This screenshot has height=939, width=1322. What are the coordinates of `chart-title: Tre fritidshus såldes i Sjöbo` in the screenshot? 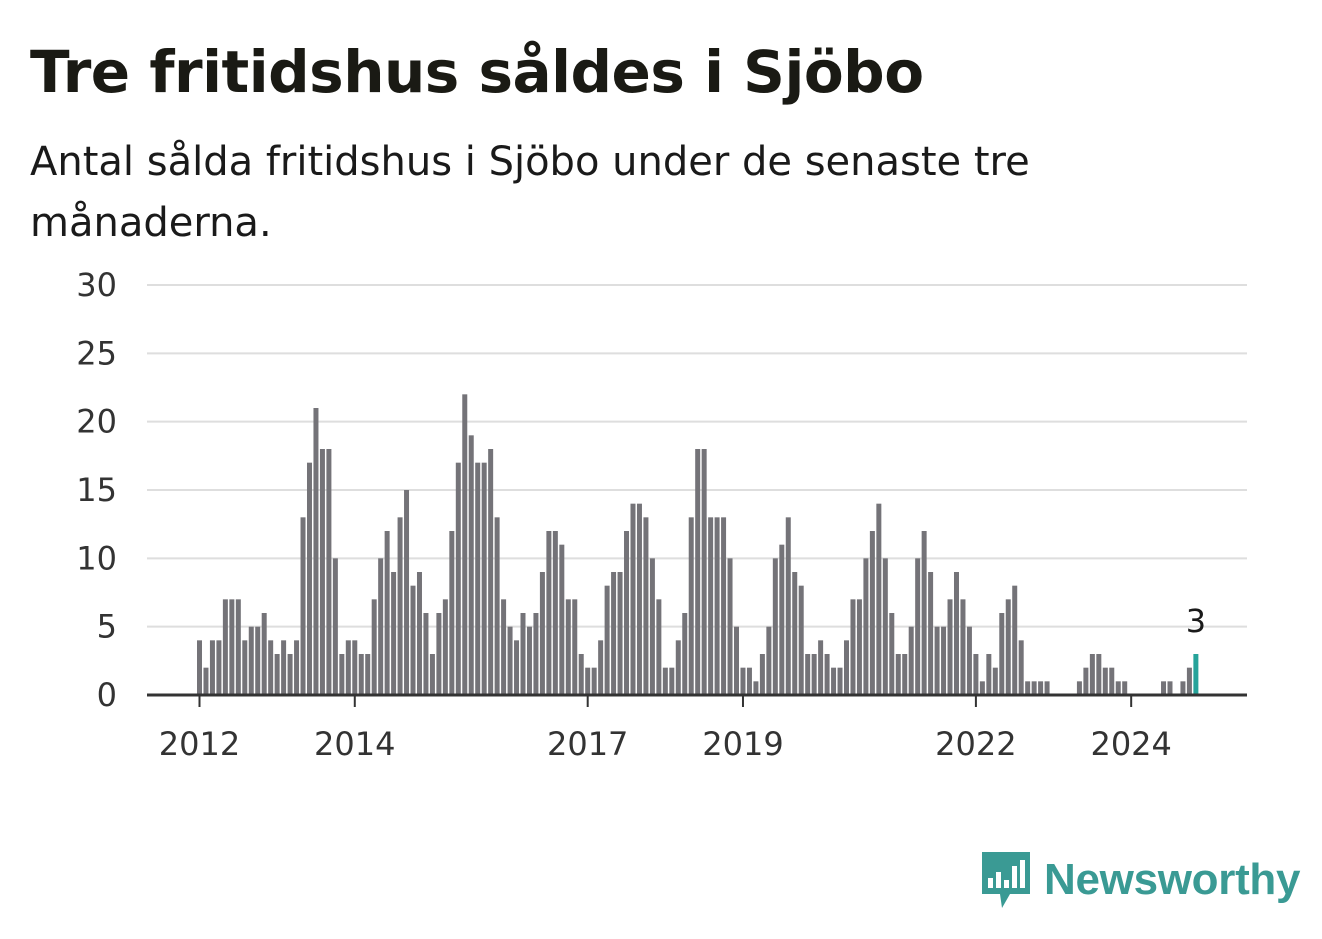 It's located at (477, 72).